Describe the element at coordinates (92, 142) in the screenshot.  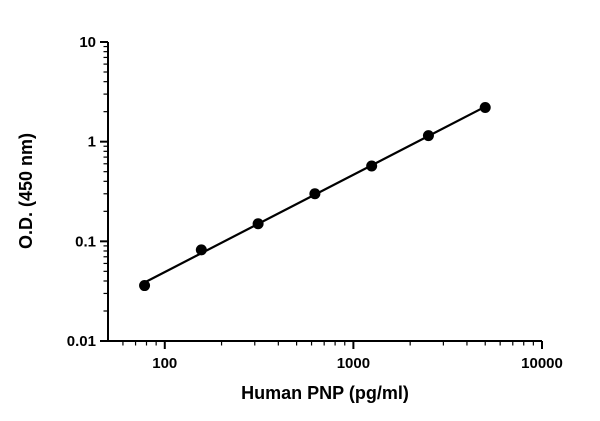
I see `y-tick-label: 1` at that location.